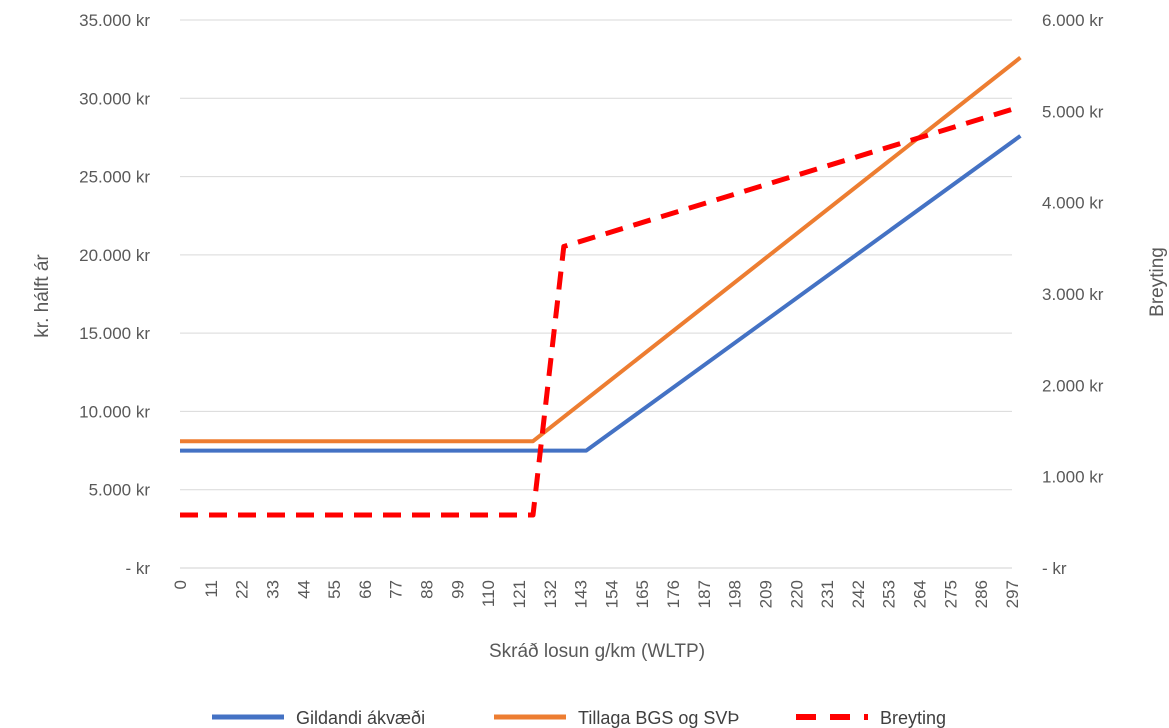 Image resolution: width=1169 pixels, height=728 pixels. What do you see at coordinates (1054, 568) in the screenshot?
I see `y2-tick-label: - kr` at bounding box center [1054, 568].